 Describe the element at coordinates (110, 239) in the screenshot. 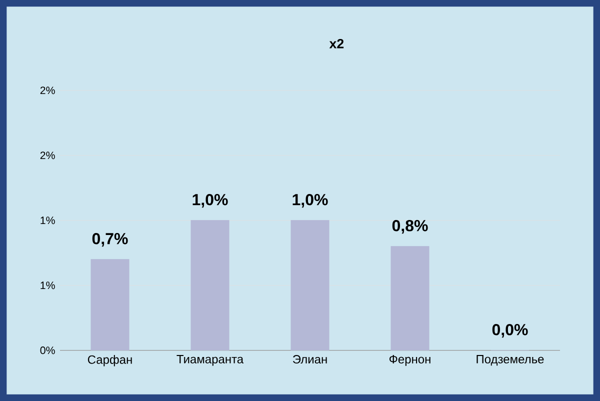

I see `data-label: 0,7%` at that location.